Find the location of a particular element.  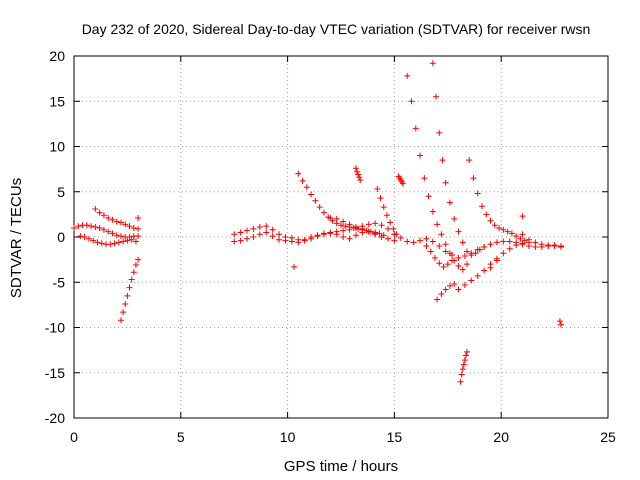

y-tick-label: 10 is located at coordinates (57, 147).